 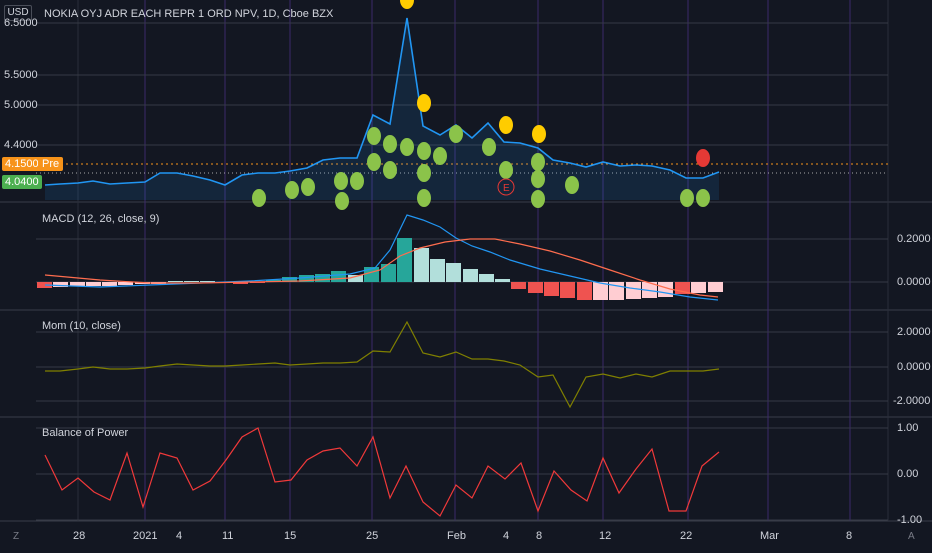 What do you see at coordinates (228, 536) in the screenshot?
I see `x-label-11: 11` at bounding box center [228, 536].